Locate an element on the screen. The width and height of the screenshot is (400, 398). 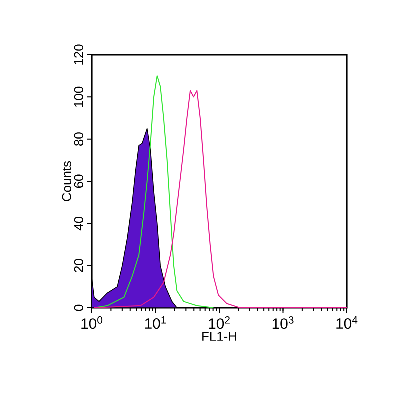
y-tick-label: 40 is located at coordinates (79, 223).